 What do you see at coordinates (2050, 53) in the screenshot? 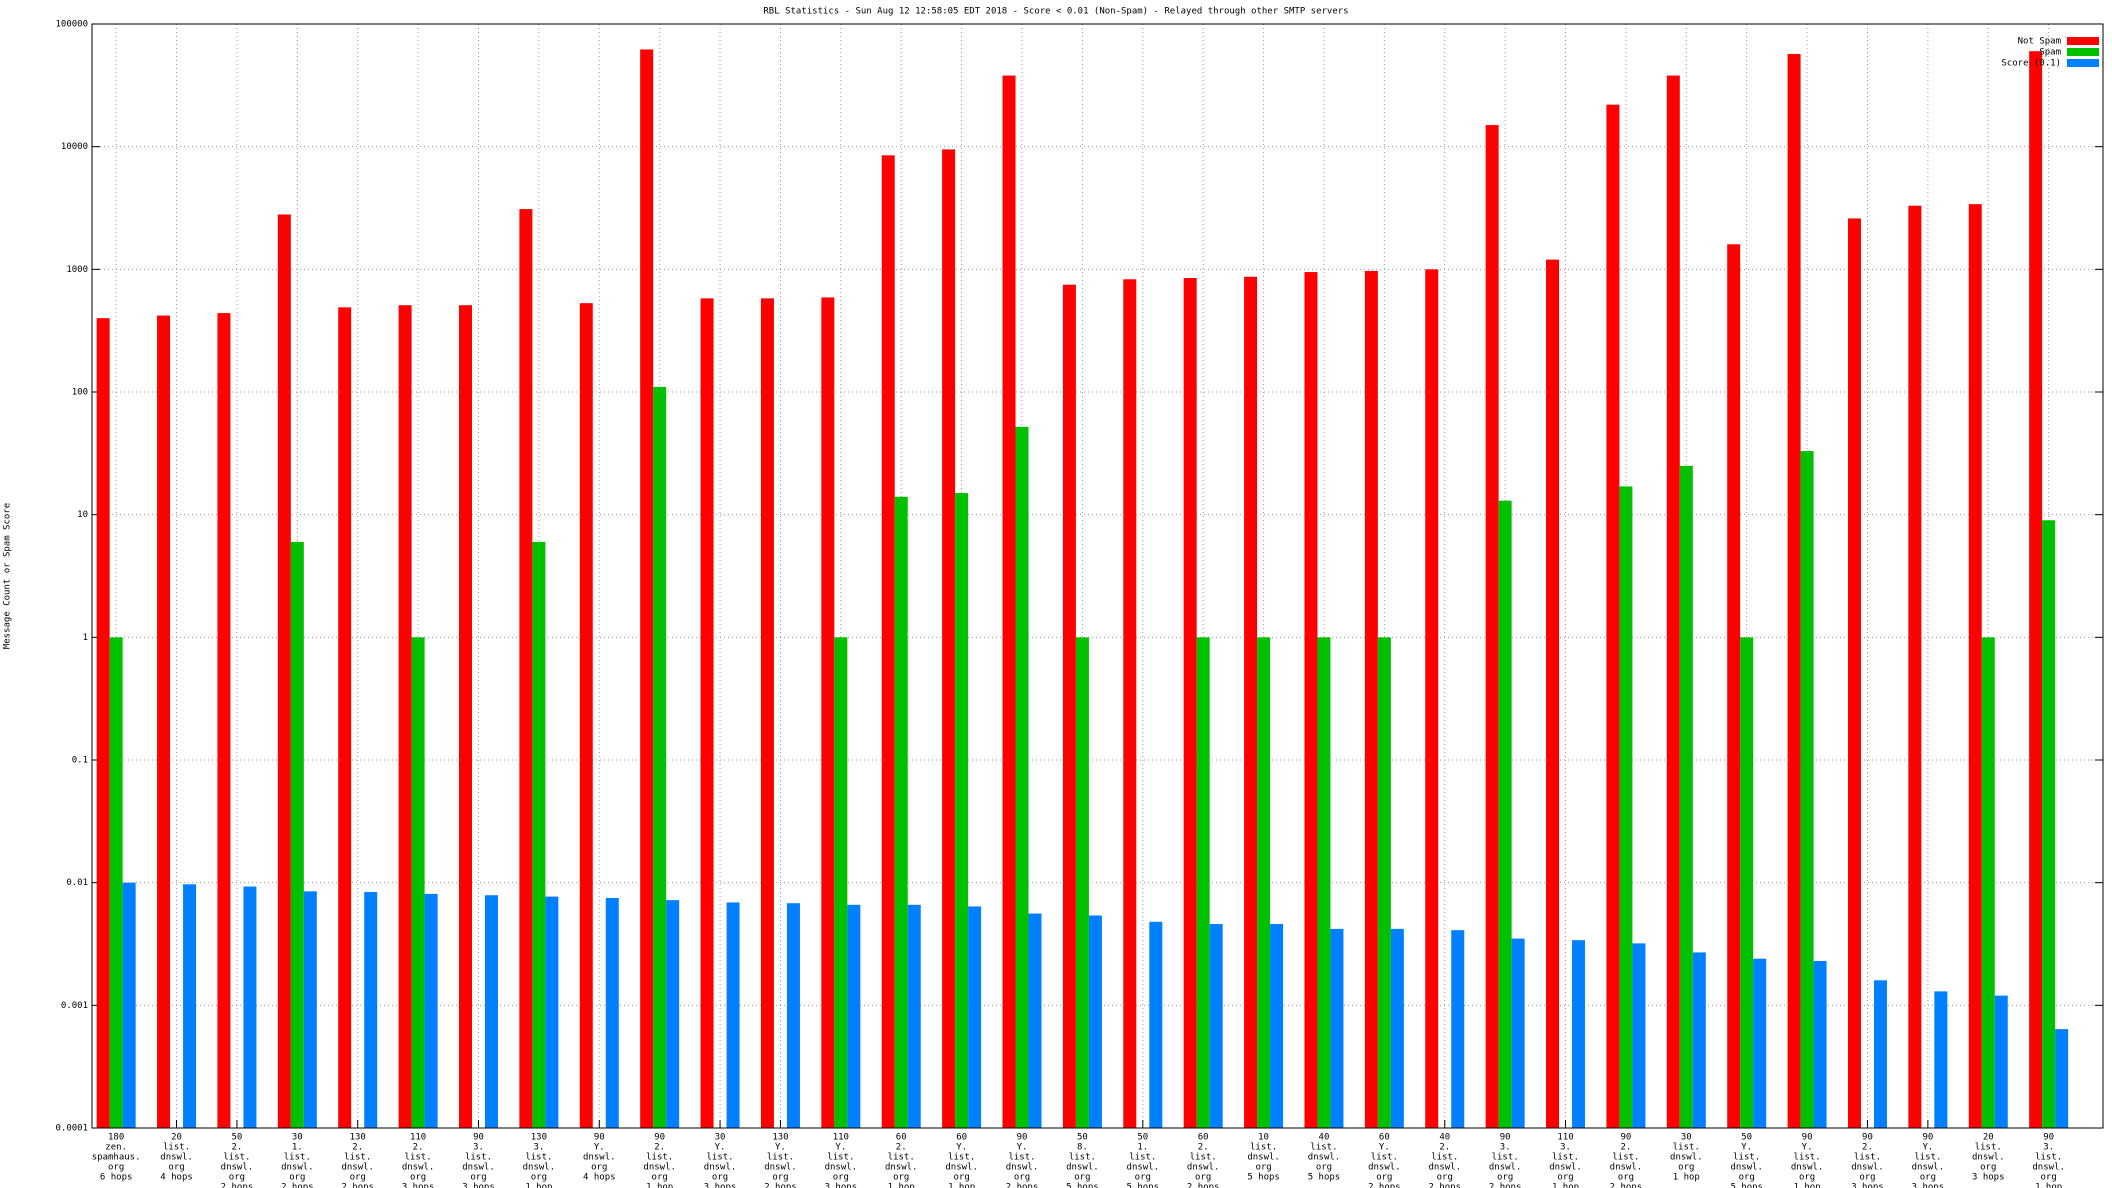
I see `legend-label: Spam` at bounding box center [2050, 53].